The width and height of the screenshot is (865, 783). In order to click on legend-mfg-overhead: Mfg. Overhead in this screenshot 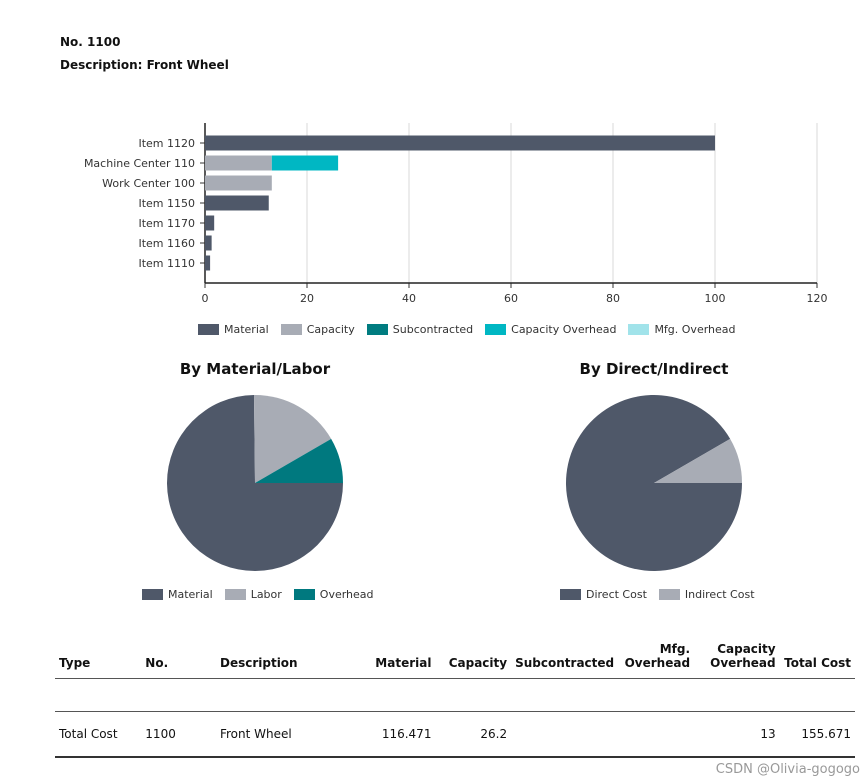, I will do `click(682, 329)`.